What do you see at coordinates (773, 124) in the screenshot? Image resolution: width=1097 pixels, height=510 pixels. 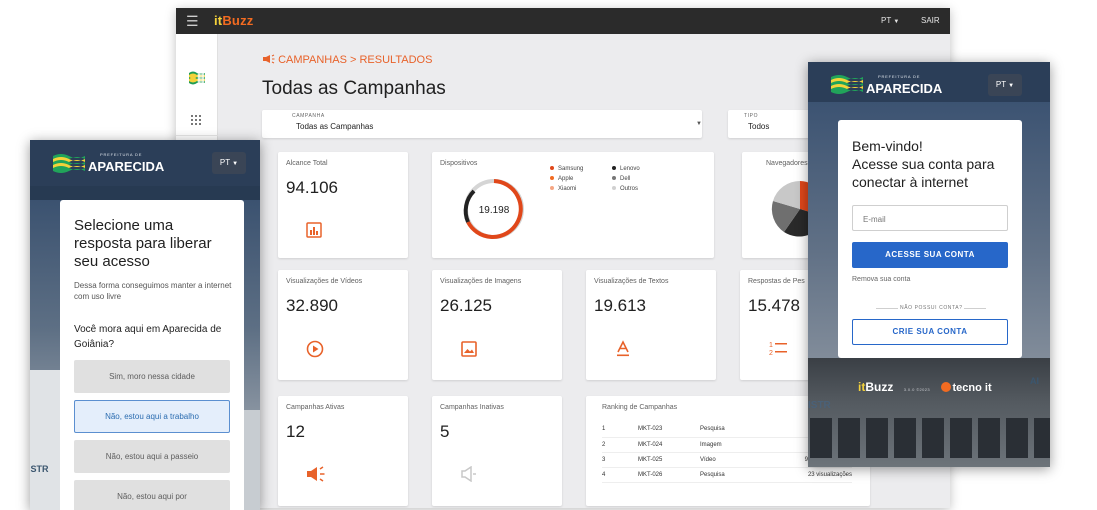 I see `type-select: TIPO Todos` at bounding box center [773, 124].